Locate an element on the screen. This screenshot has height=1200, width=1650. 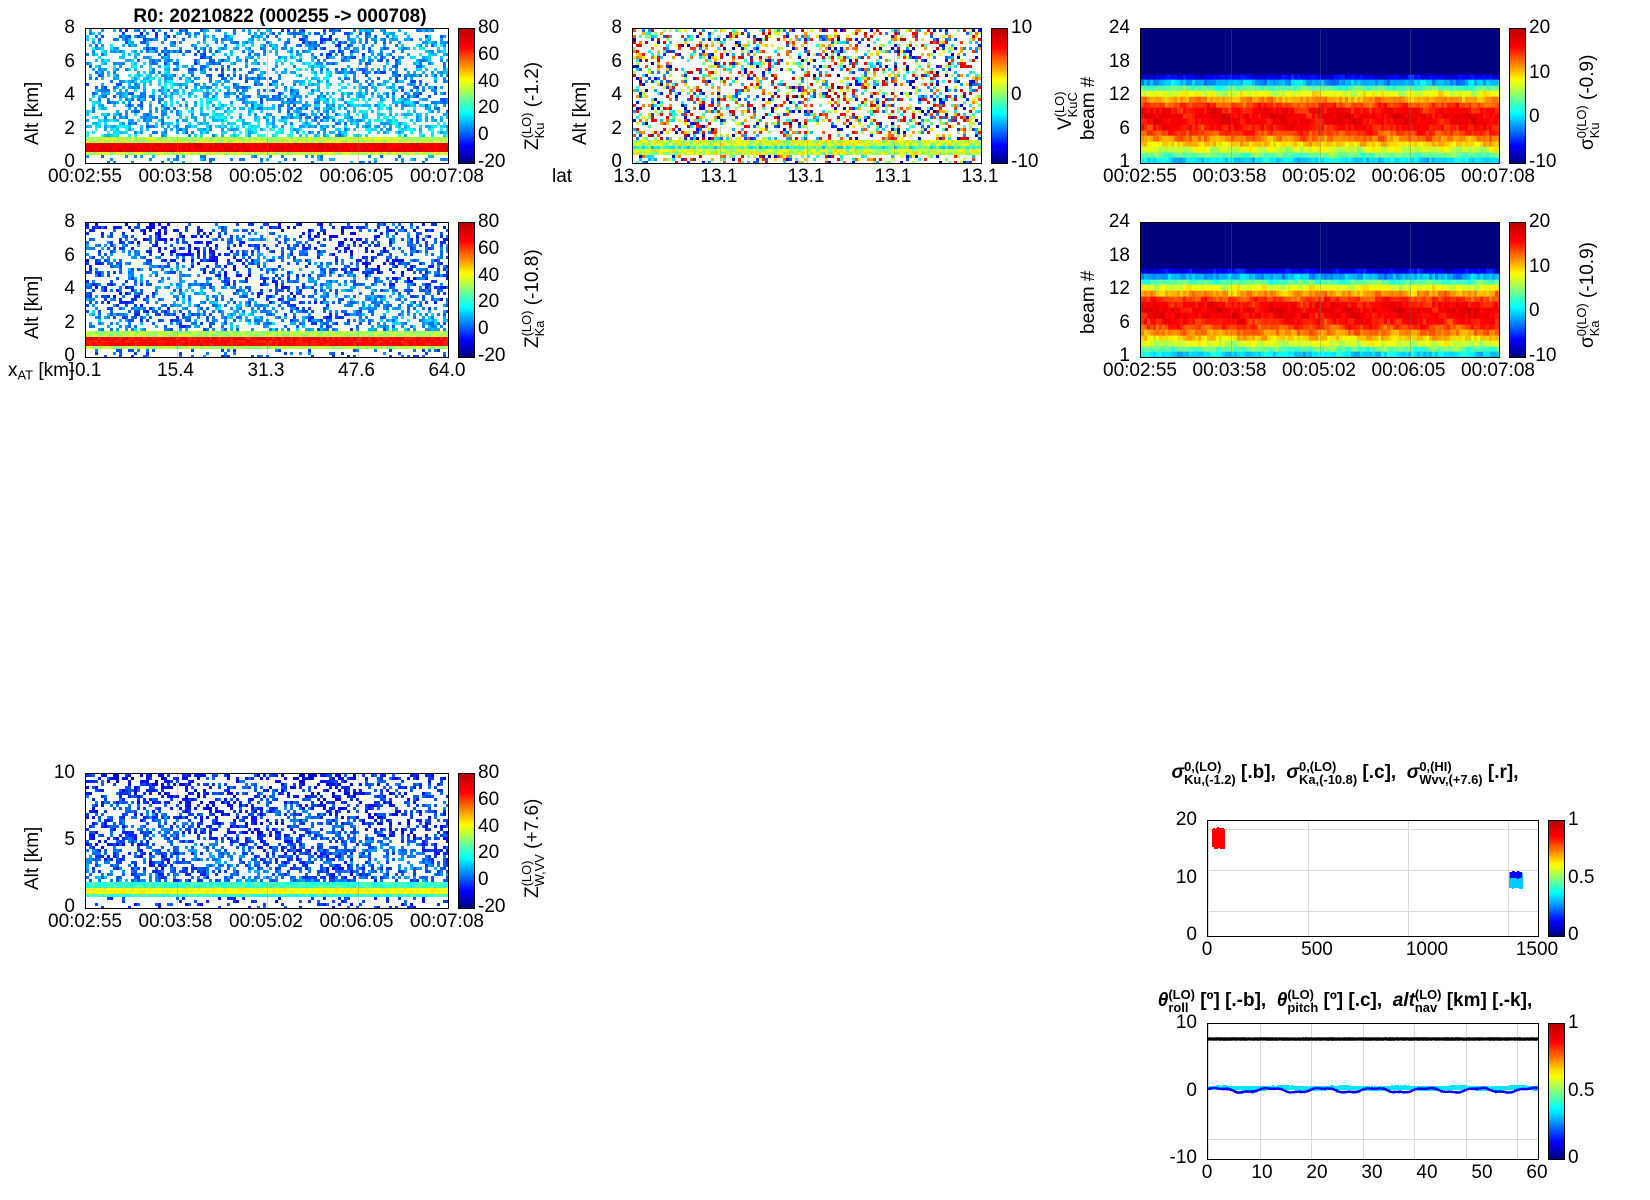
z-wvv-y-axis-label: Alt [km] is located at coordinates (32, 858).